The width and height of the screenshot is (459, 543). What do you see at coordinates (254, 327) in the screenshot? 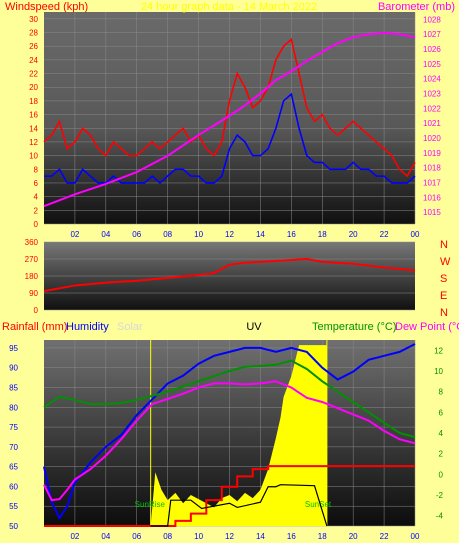
I see `uv-label: UV` at bounding box center [254, 327].